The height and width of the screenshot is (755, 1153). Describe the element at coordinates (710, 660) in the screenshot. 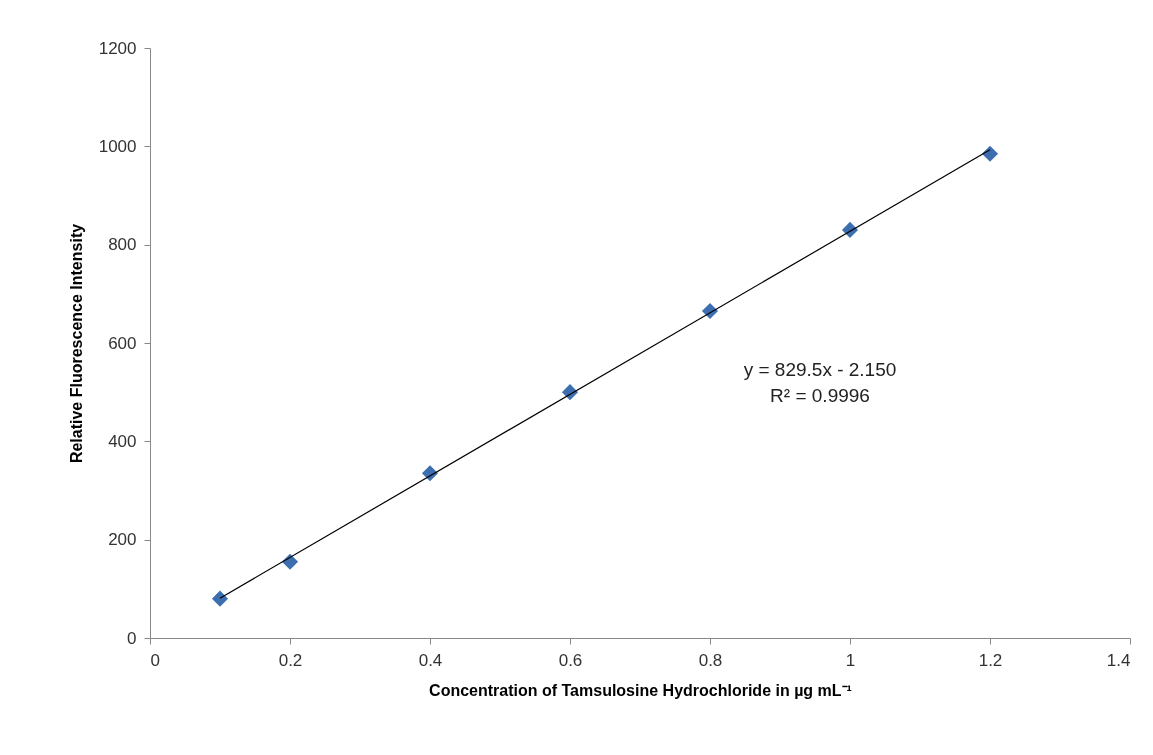

I see `x-tick-label: 0.8` at that location.